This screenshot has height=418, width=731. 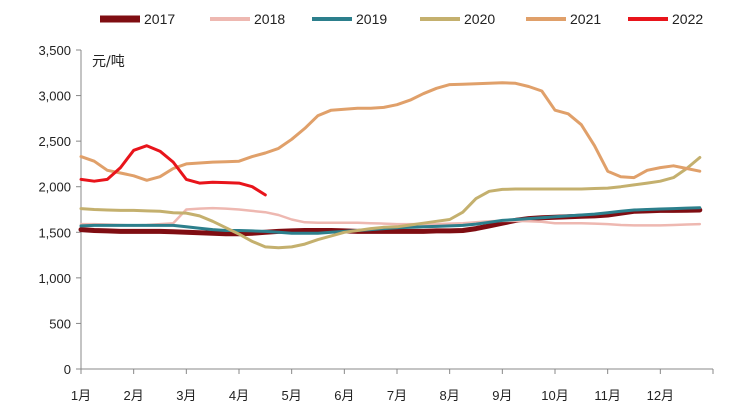 What do you see at coordinates (173, 170) in the screenshot?
I see `series-line-2022` at bounding box center [173, 170].